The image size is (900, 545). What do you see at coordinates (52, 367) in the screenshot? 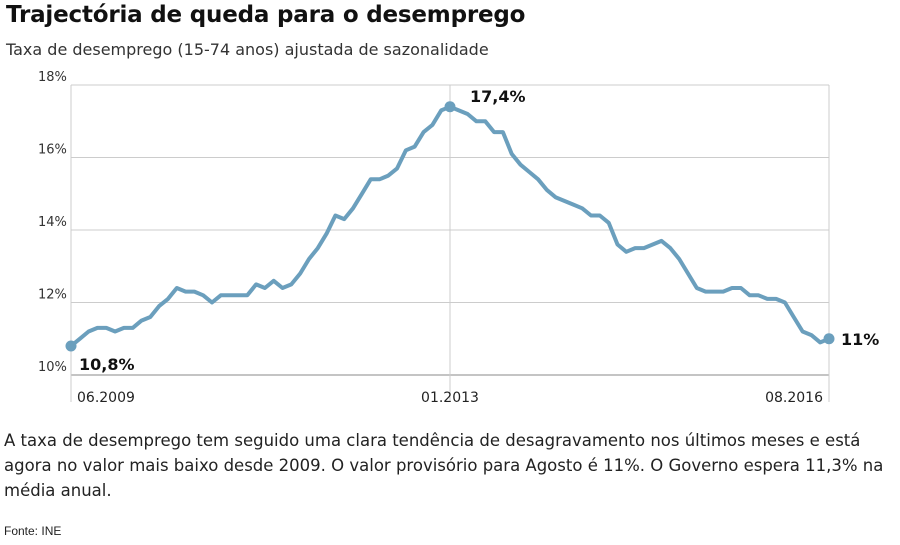
I see `y-tick-label: 10%` at bounding box center [52, 367].